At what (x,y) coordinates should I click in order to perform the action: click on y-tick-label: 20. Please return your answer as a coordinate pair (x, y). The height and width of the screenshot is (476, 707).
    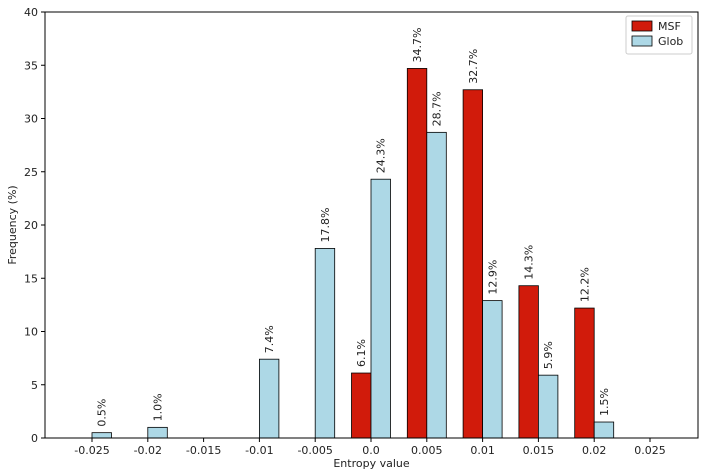
    Looking at the image, I should click on (31, 225).